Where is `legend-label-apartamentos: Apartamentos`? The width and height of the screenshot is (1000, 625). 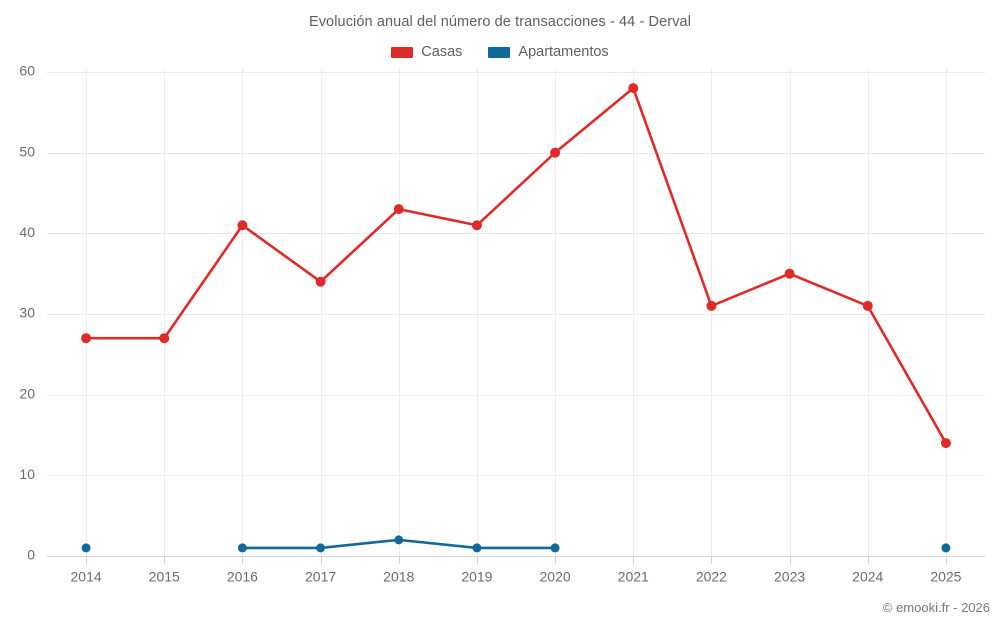
legend-label-apartamentos: Apartamentos is located at coordinates (563, 52).